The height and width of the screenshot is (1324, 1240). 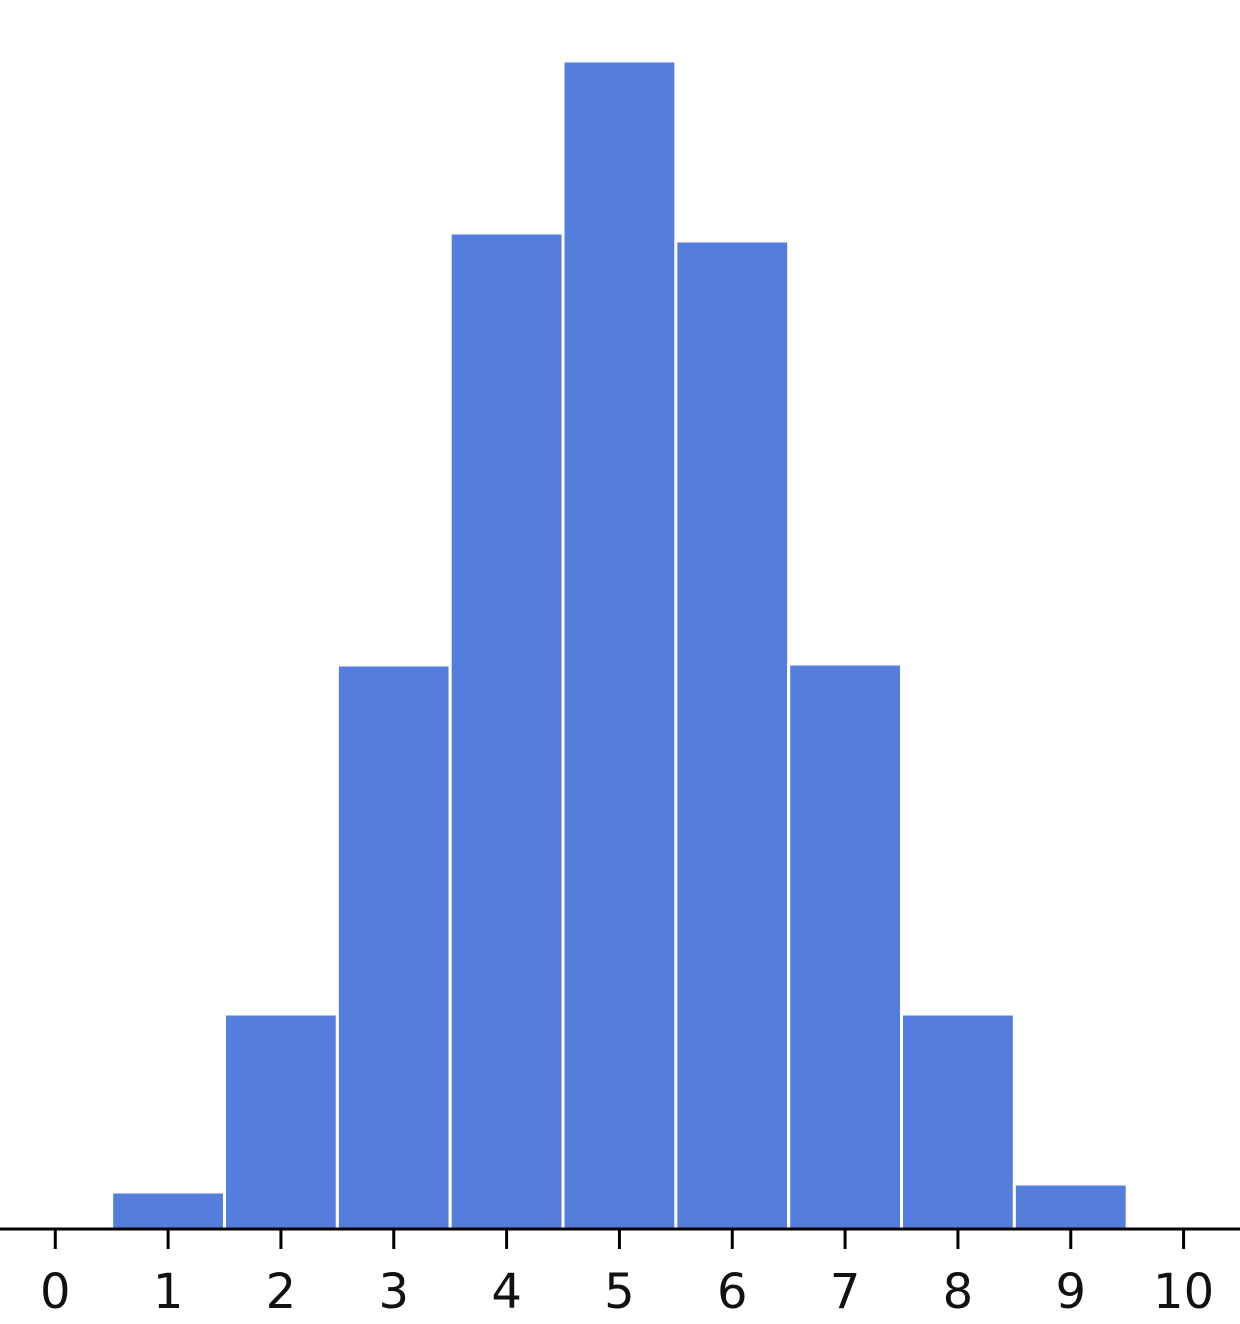 I want to click on x-tick-label: 0, so click(x=55, y=1292).